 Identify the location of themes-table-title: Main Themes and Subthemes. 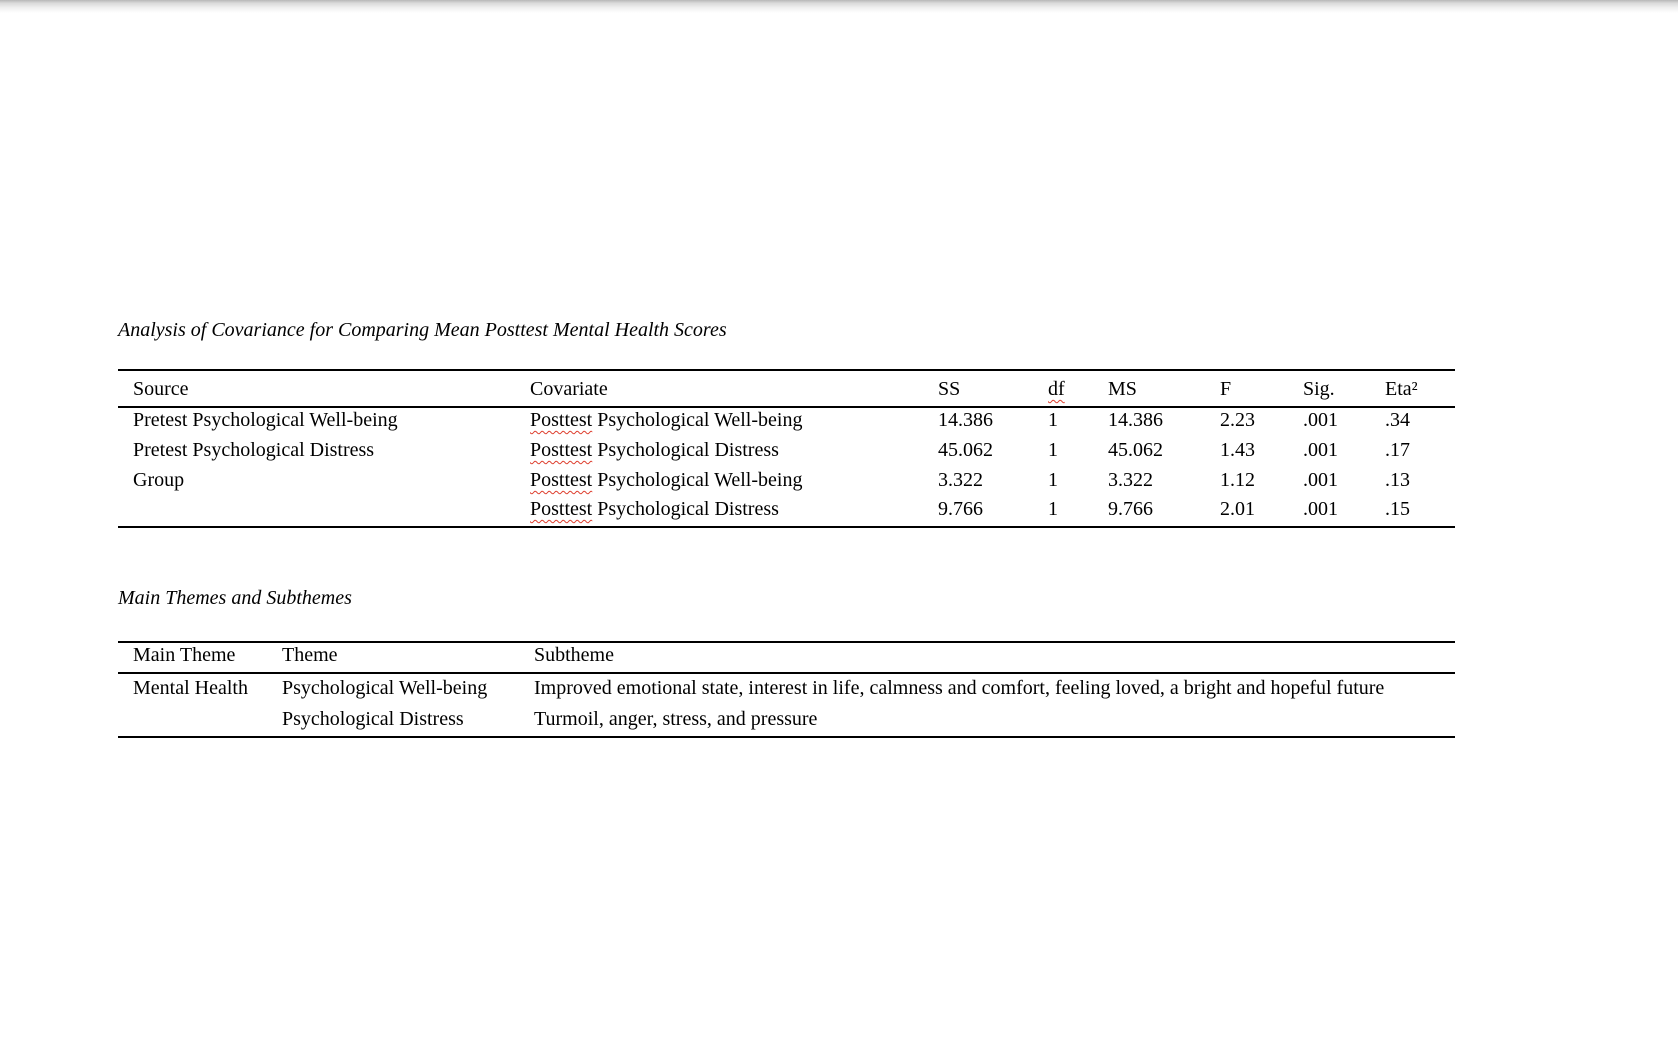
(235, 598).